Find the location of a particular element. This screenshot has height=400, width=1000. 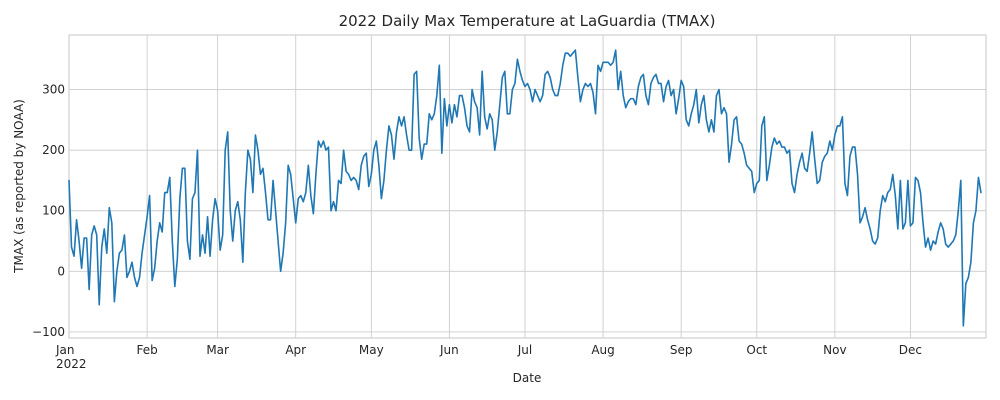

x-tick-label: Jun is located at coordinates (449, 350).